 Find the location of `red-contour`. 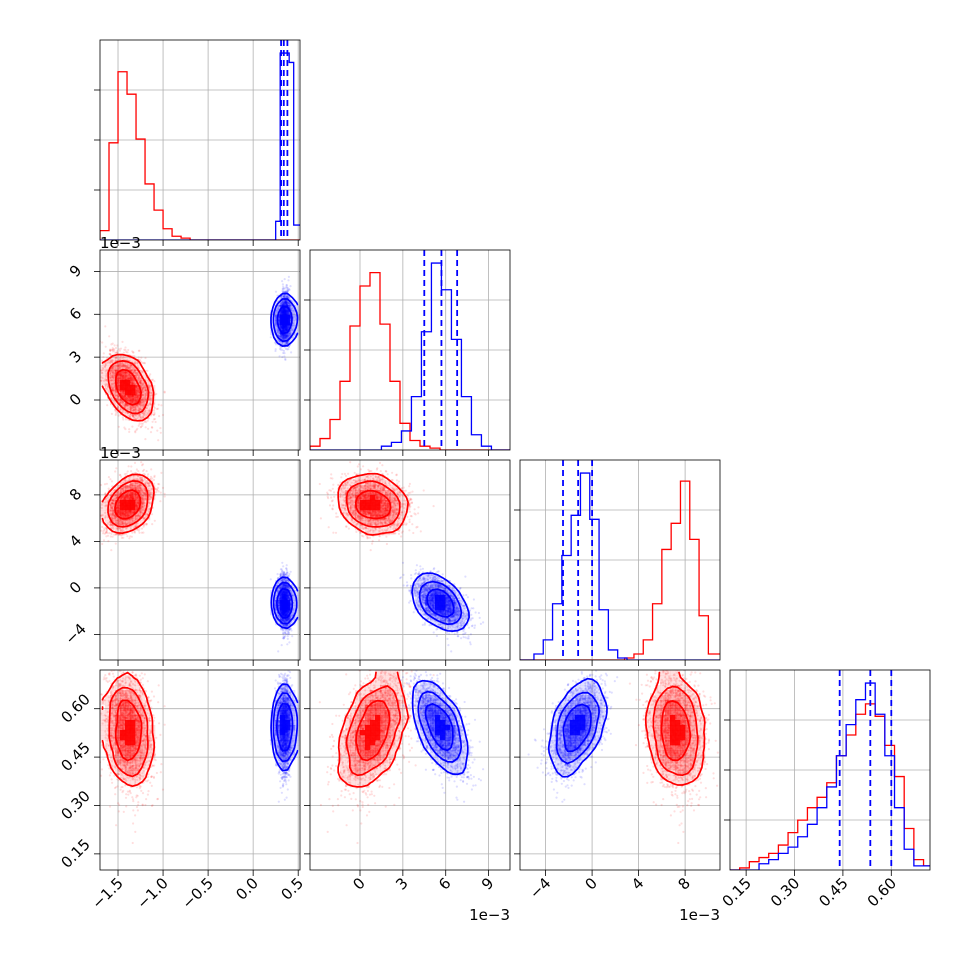

red-contour is located at coordinates (128, 387).